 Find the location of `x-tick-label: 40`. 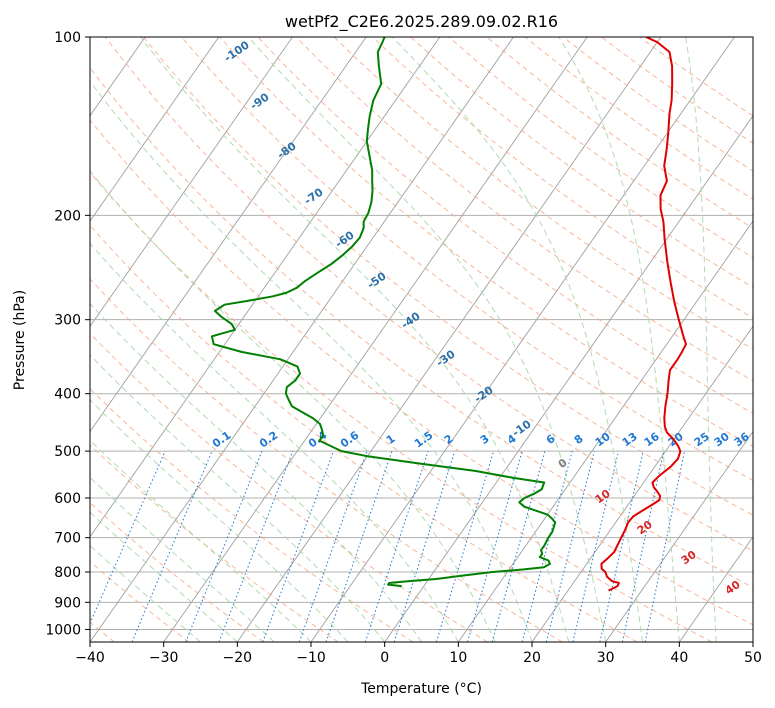

x-tick-label: 40 is located at coordinates (679, 658).